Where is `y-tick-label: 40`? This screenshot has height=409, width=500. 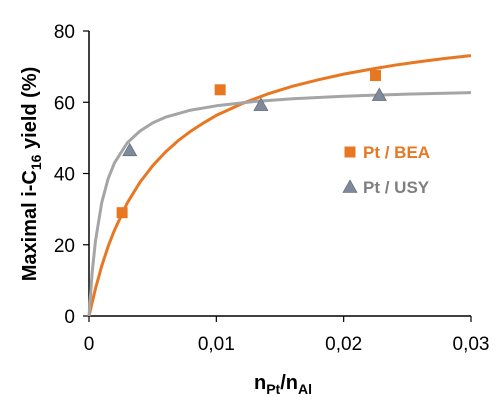
y-tick-label: 40 is located at coordinates (64, 175).